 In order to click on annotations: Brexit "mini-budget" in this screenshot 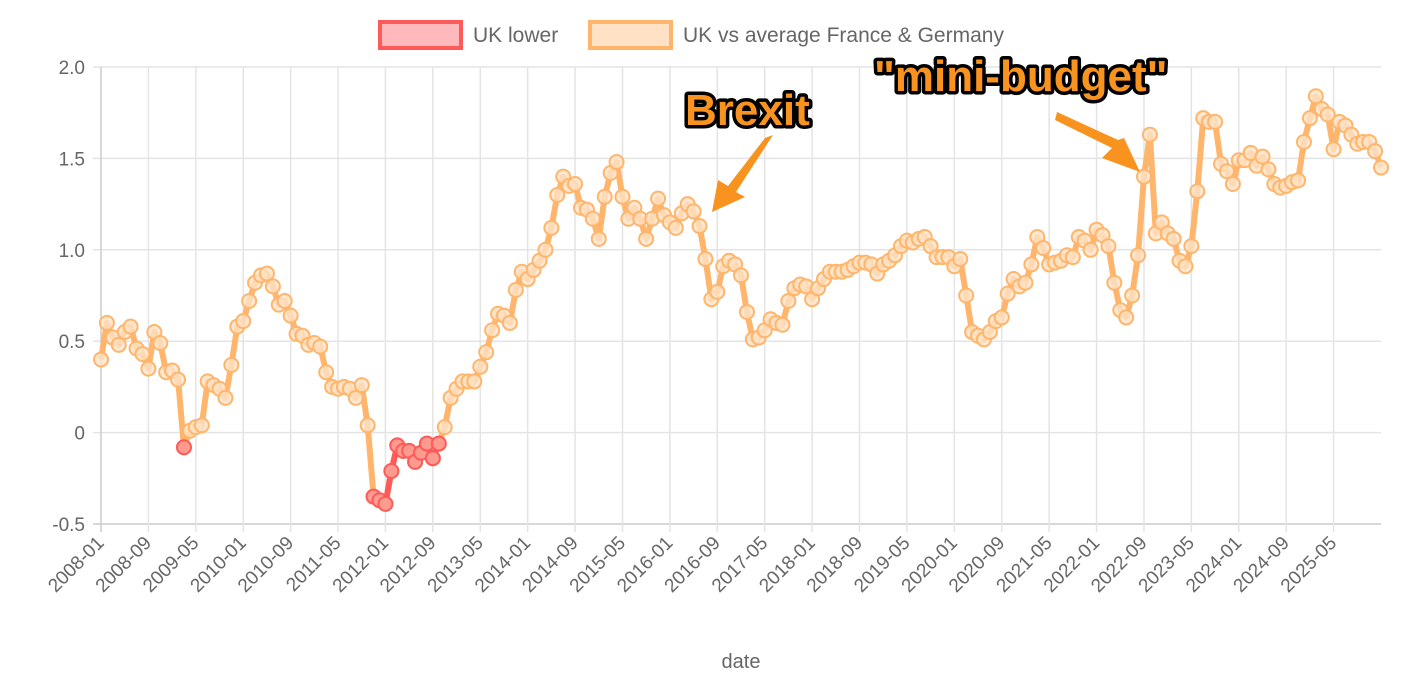, I will do `click(926, 130)`.